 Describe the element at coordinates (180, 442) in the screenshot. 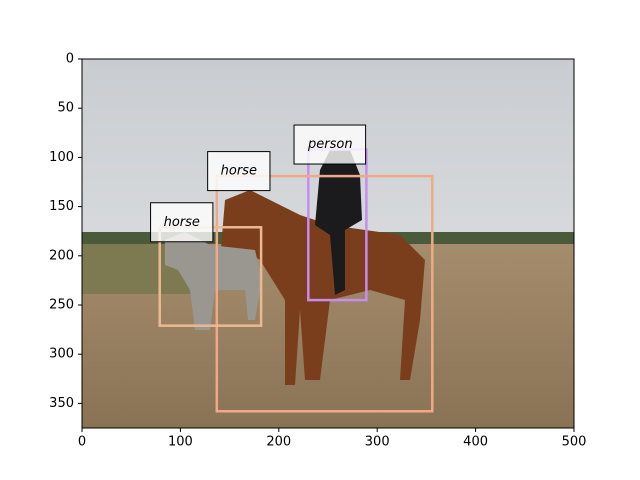

I see `x-tick-label: 100` at that location.